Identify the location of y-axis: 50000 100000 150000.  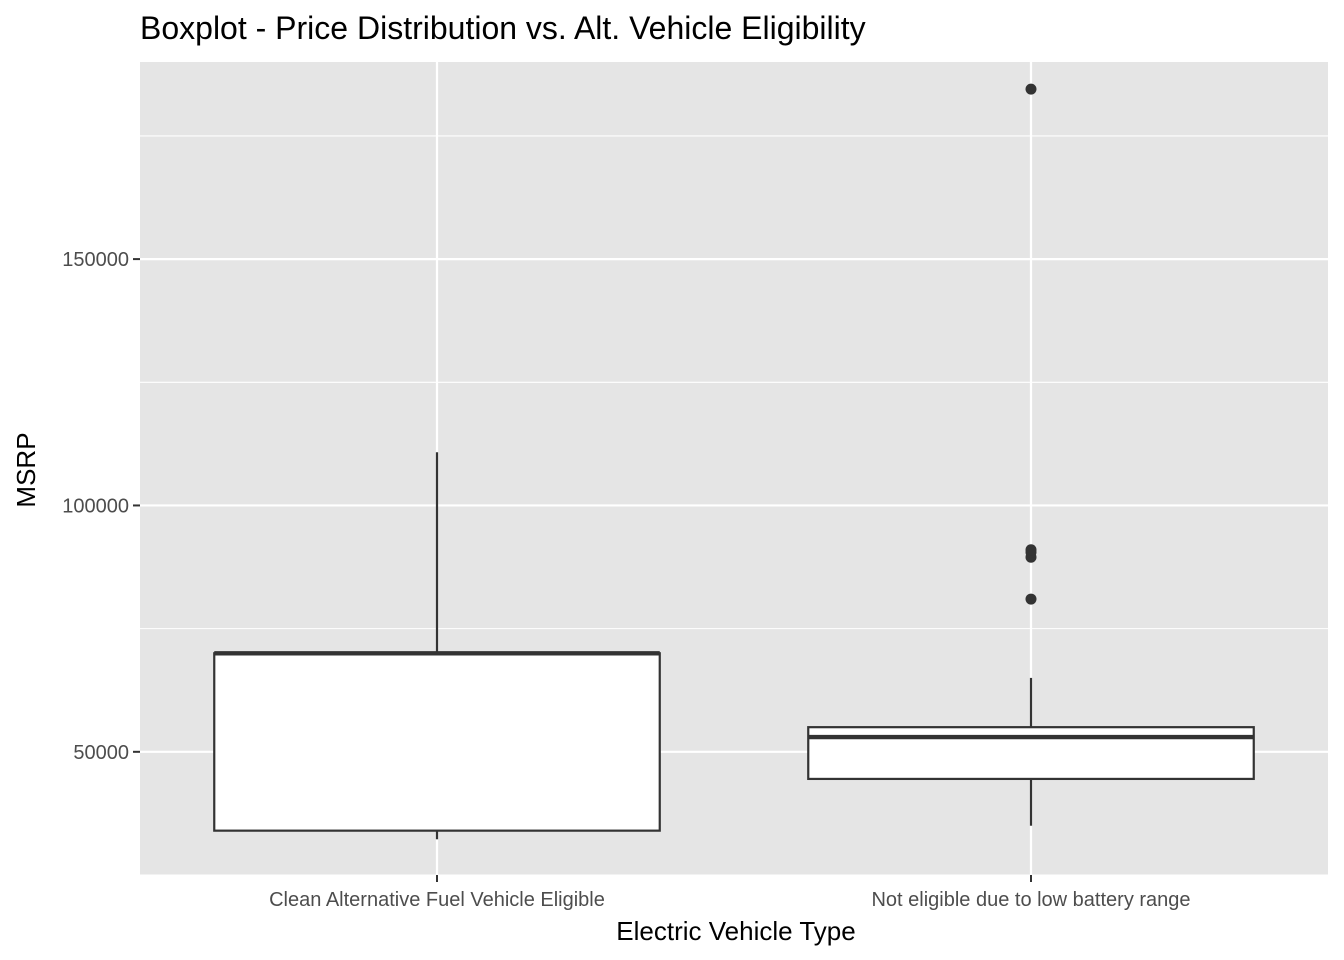
(101, 506).